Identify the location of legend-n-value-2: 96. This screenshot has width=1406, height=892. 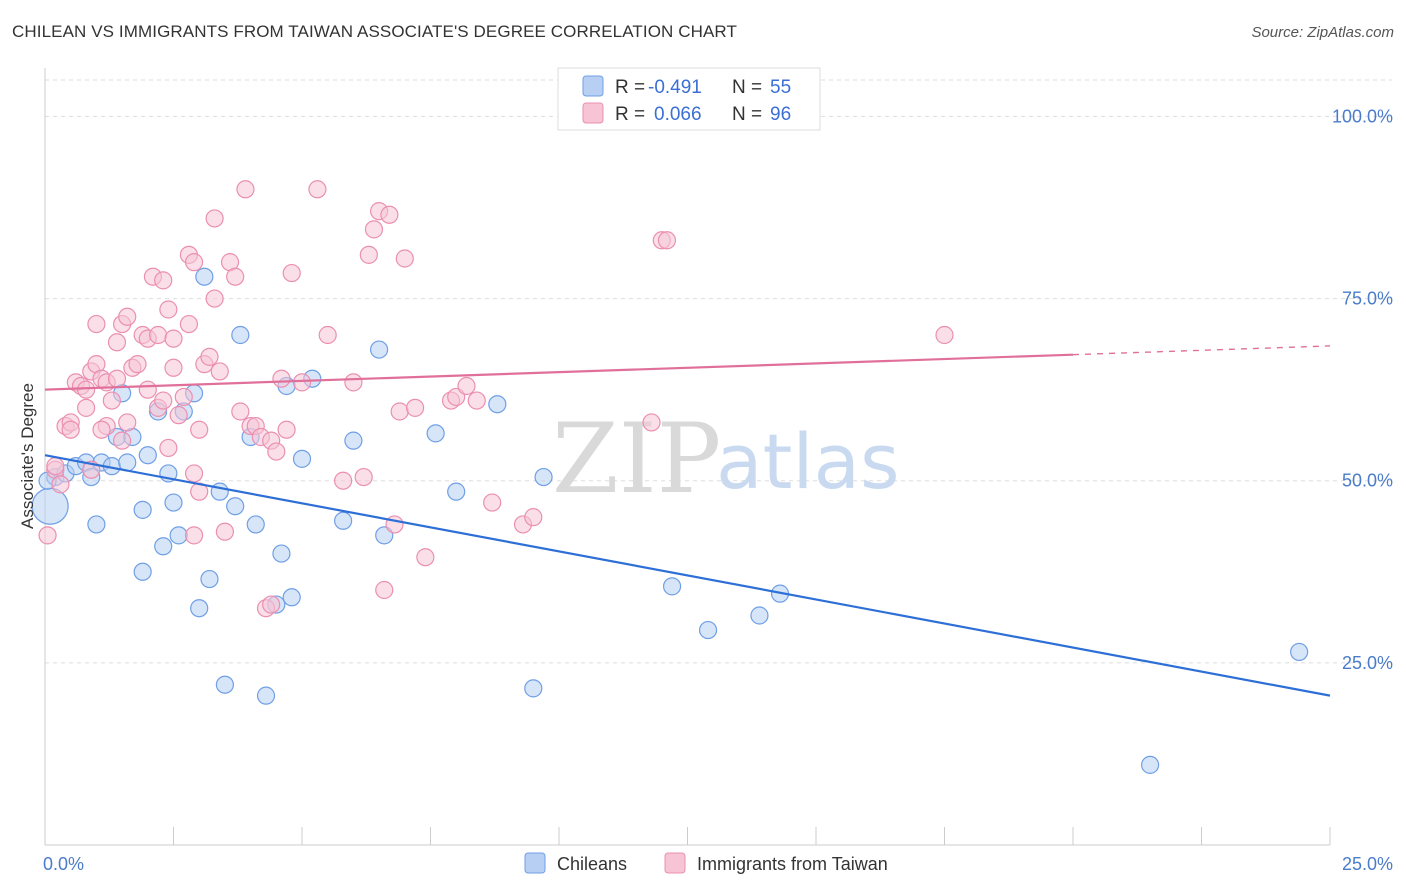
(780, 114).